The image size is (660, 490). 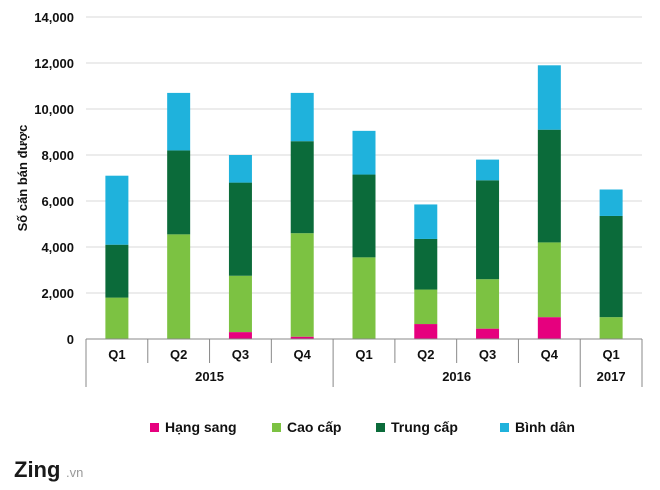 What do you see at coordinates (37, 469) in the screenshot?
I see `svg-text: Zing` at bounding box center [37, 469].